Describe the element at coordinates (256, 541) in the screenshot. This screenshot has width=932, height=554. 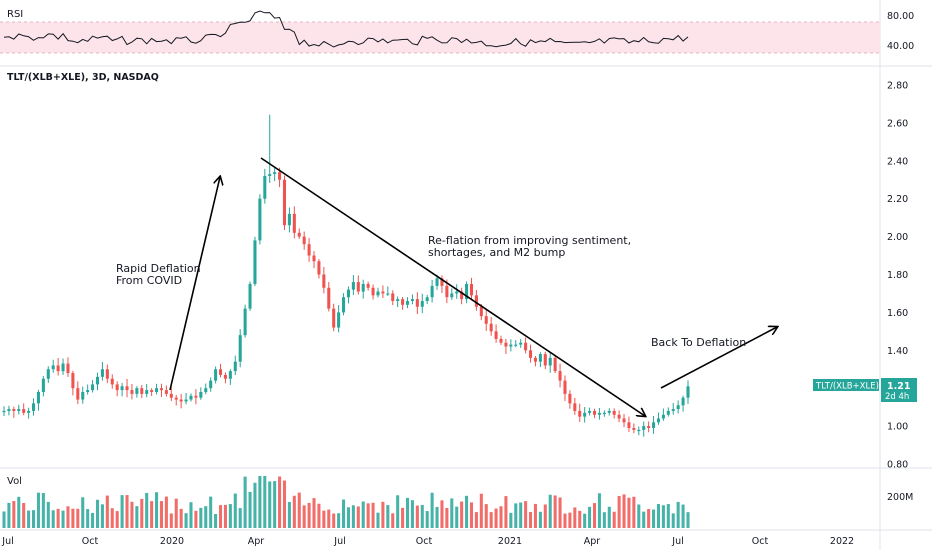
I see `time-tick-label: Apr` at that location.